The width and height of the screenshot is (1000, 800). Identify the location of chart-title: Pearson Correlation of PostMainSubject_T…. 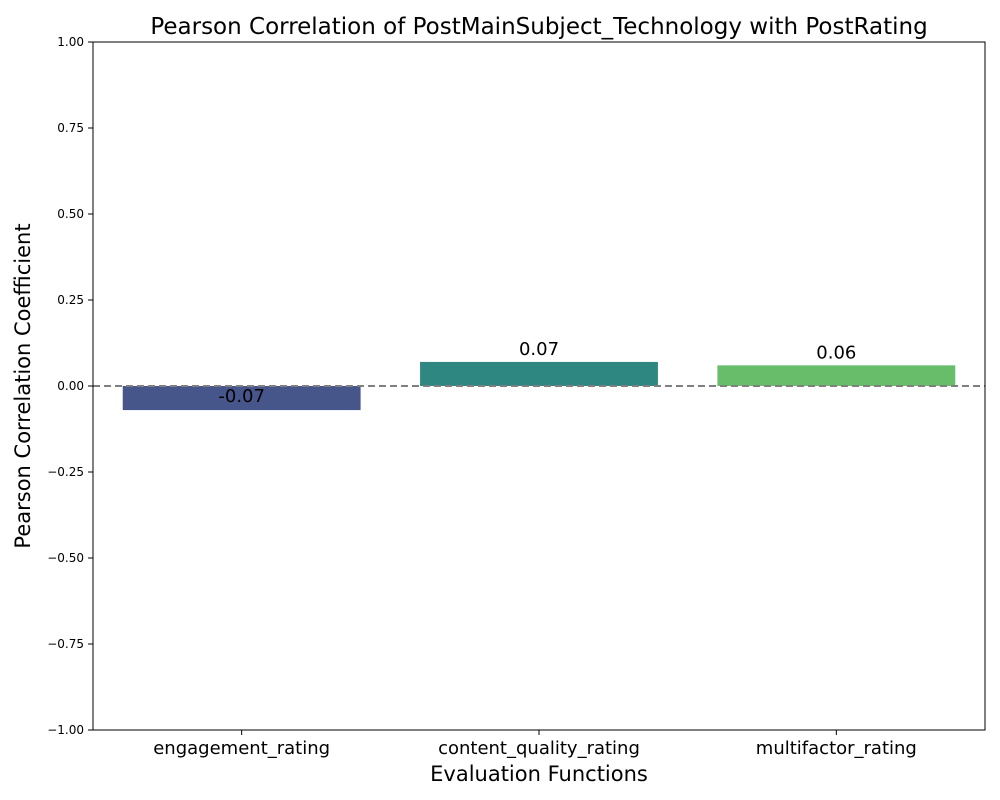
(538, 27).